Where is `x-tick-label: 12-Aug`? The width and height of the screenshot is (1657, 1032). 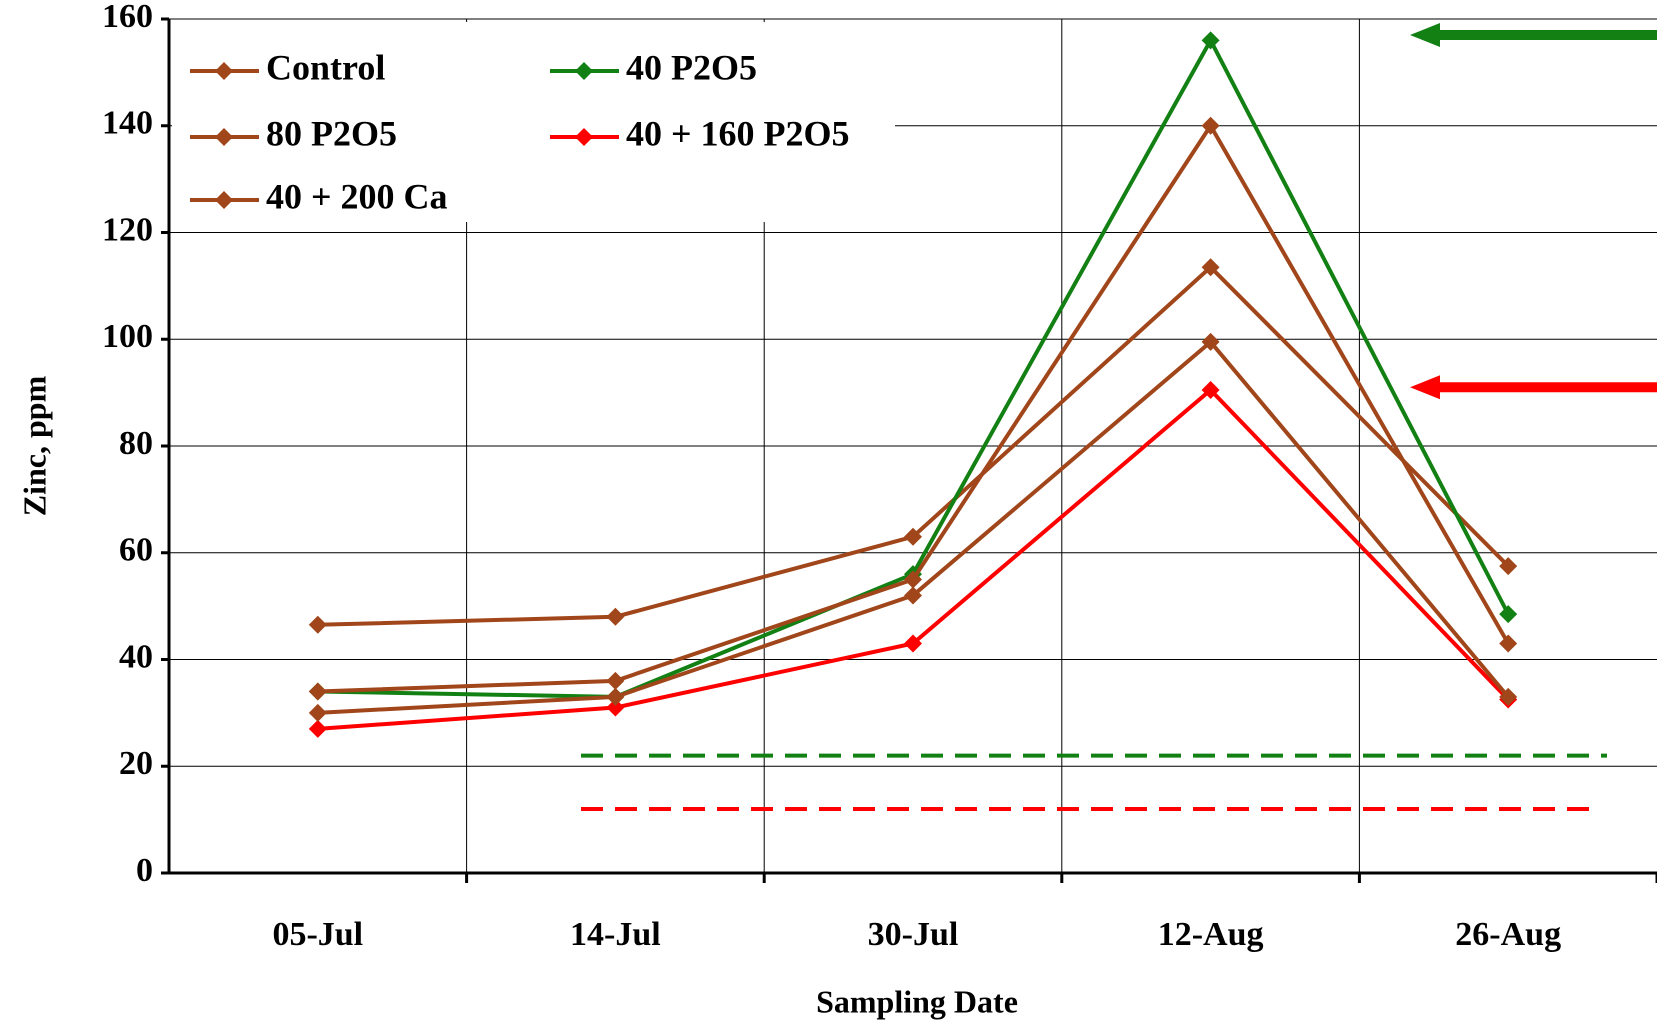
x-tick-label: 12-Aug is located at coordinates (1211, 934).